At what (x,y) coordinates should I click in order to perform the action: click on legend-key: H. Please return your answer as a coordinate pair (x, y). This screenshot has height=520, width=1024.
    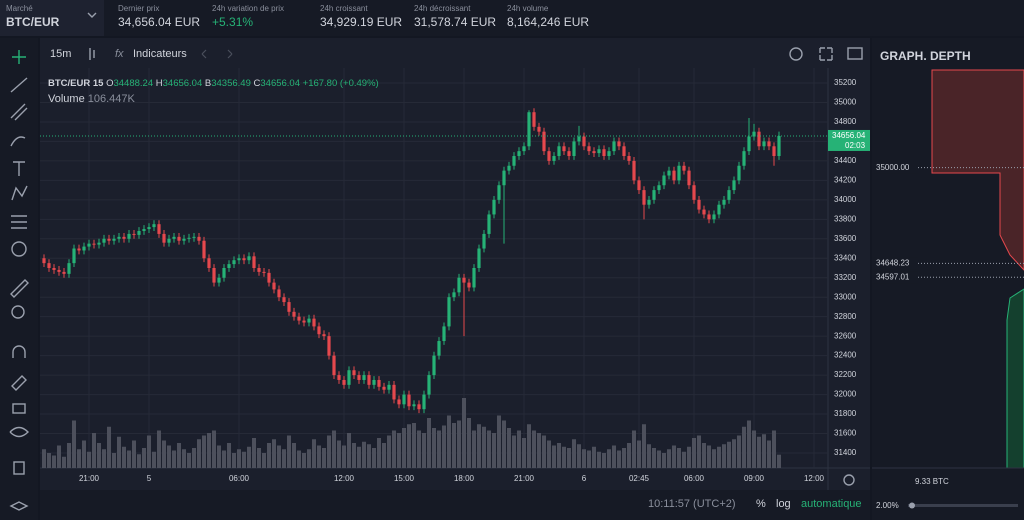
    Looking at the image, I should click on (159, 83).